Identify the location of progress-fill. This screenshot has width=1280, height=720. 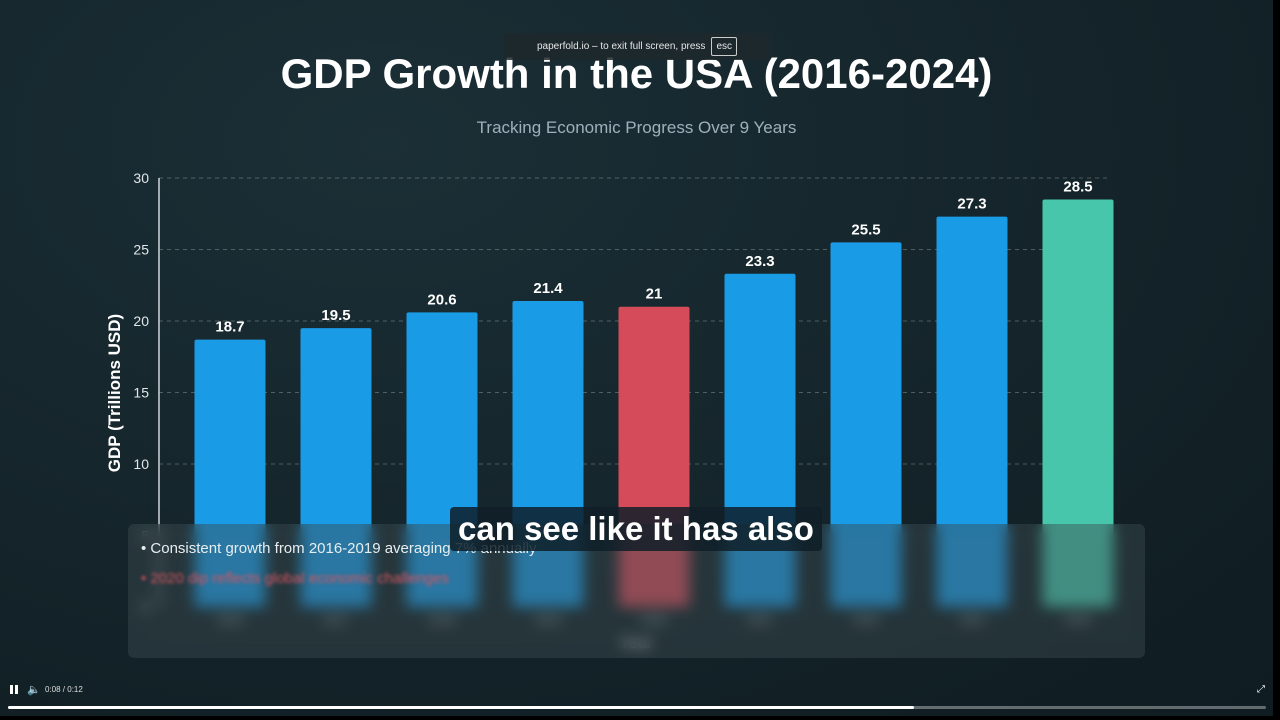
(461, 707).